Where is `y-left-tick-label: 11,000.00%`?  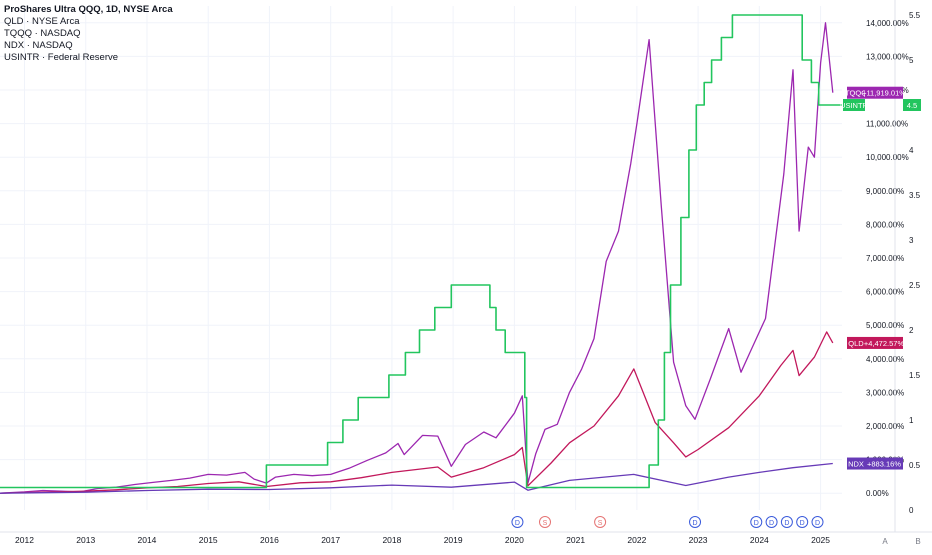 y-left-tick-label: 11,000.00% is located at coordinates (887, 124).